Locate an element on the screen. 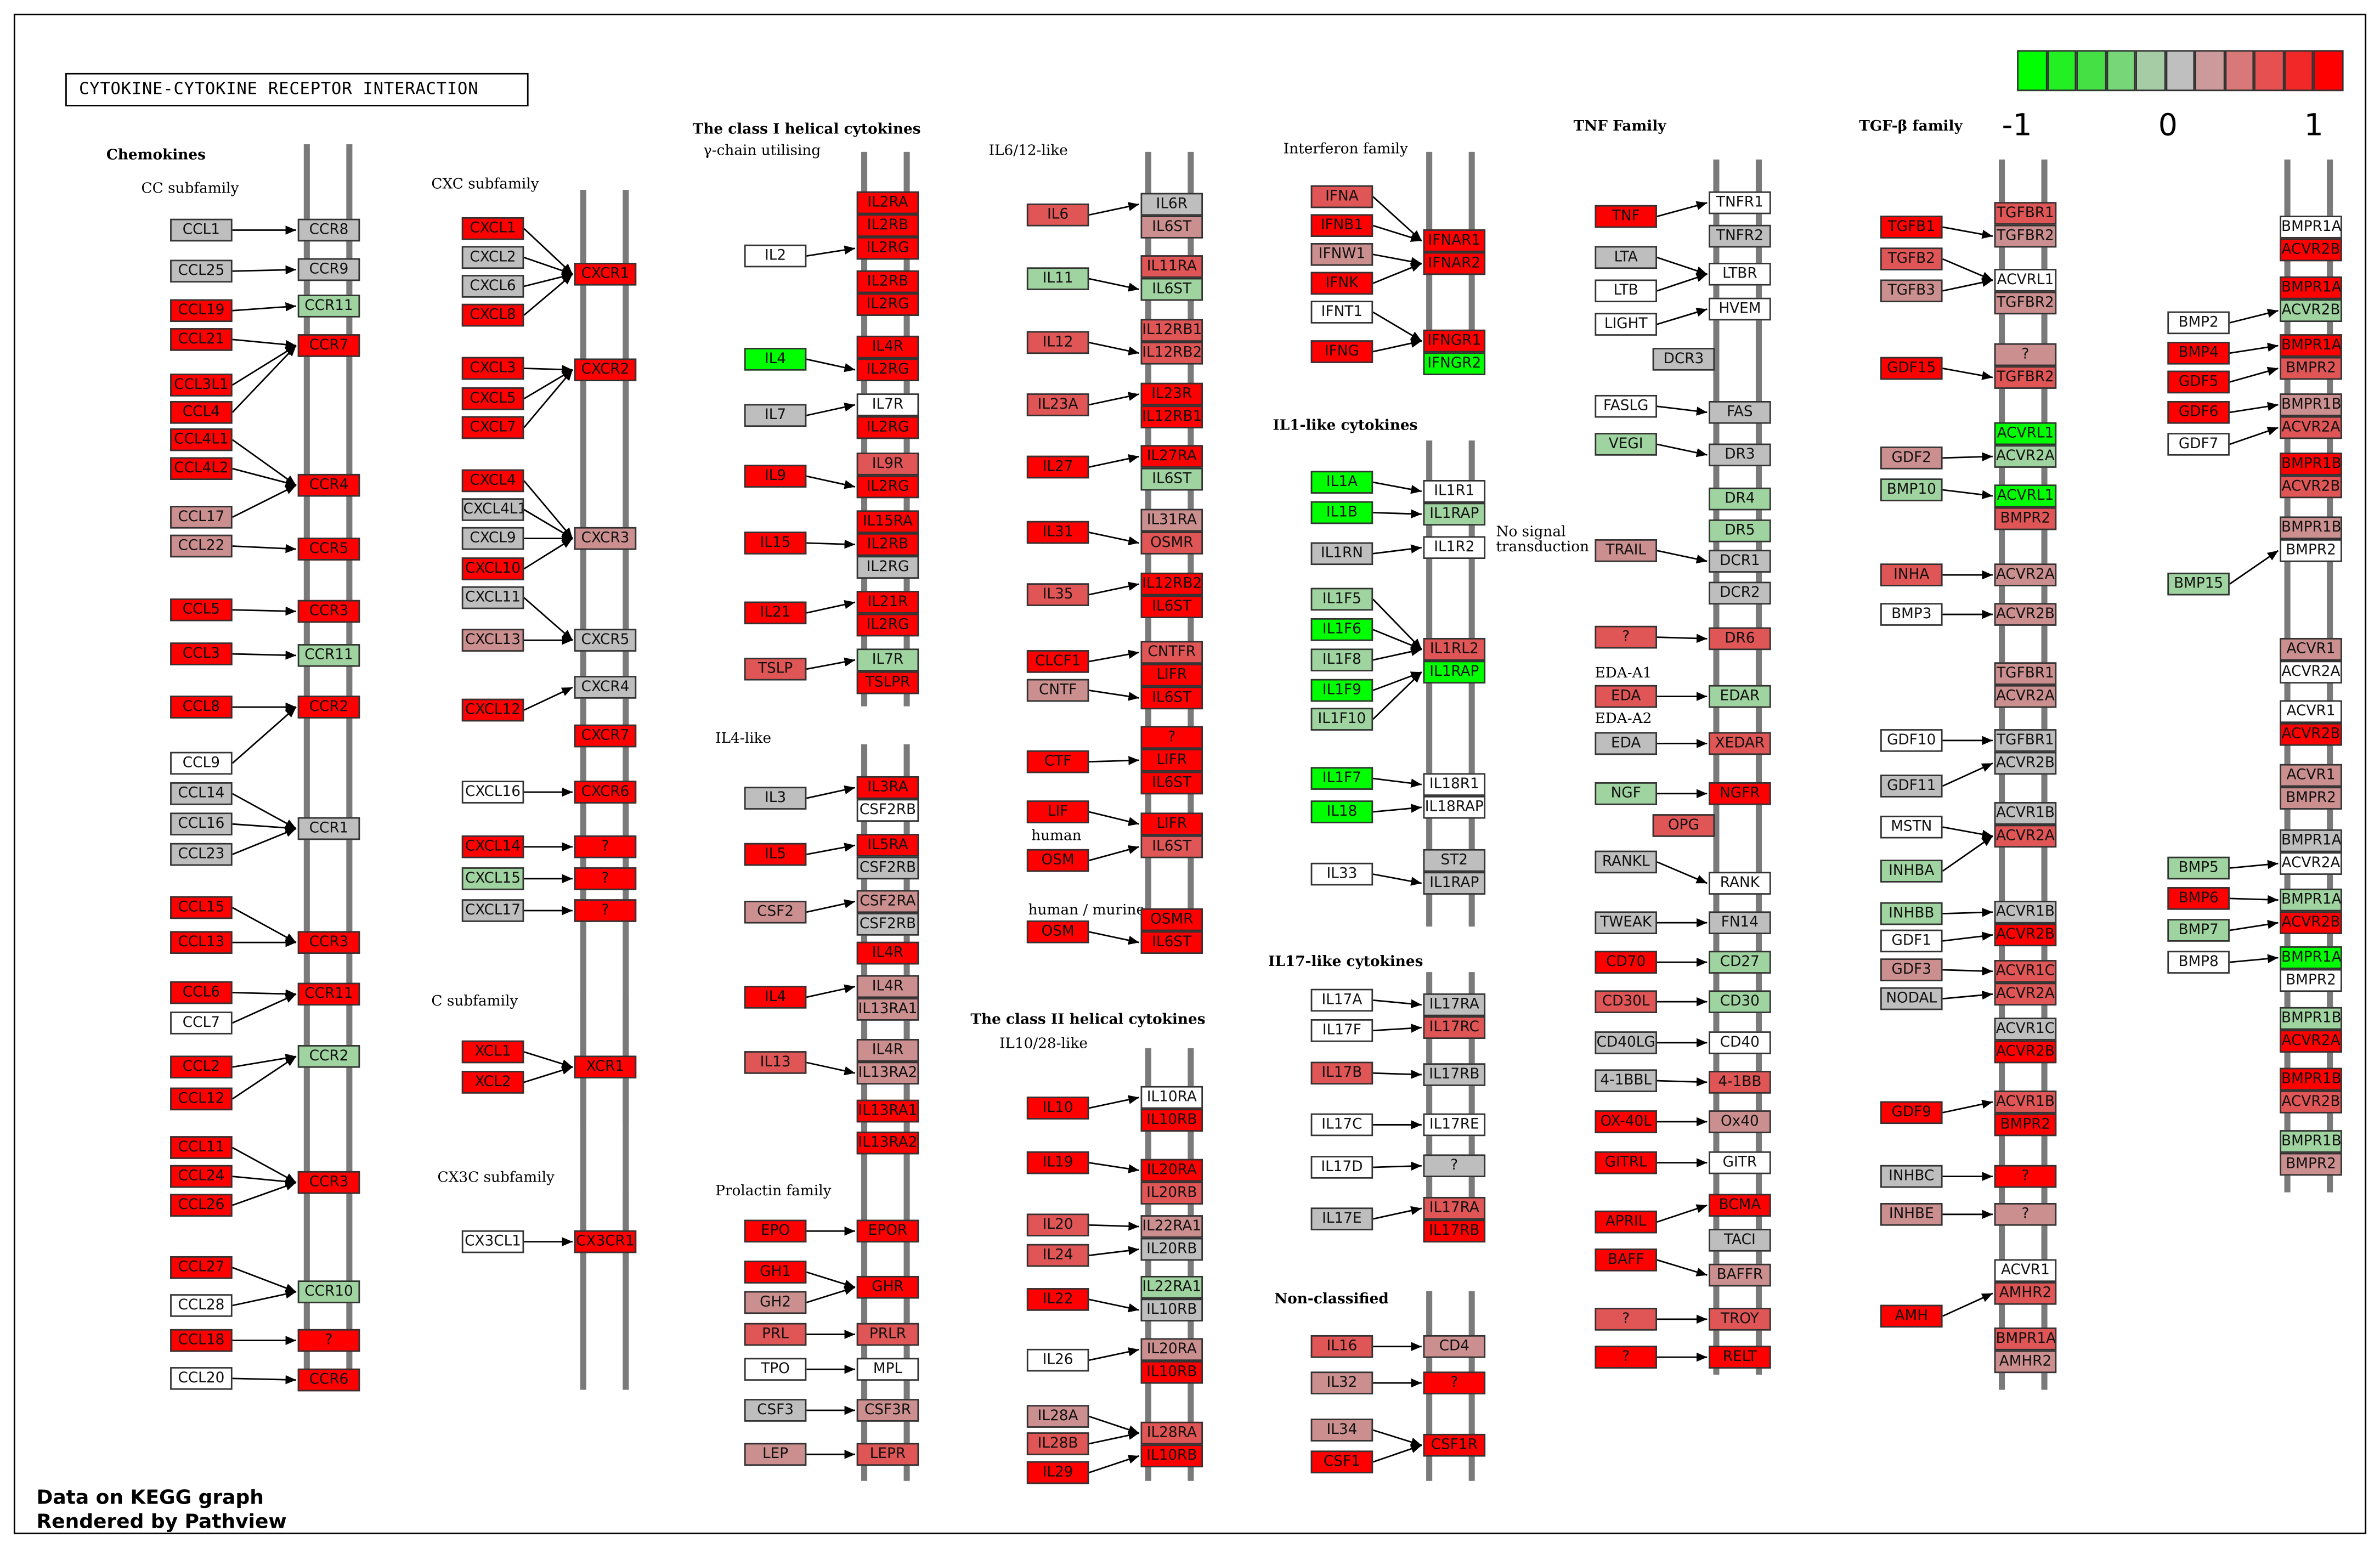 This screenshot has width=2380, height=1548. gene-node: CSF1R is located at coordinates (1454, 1445).